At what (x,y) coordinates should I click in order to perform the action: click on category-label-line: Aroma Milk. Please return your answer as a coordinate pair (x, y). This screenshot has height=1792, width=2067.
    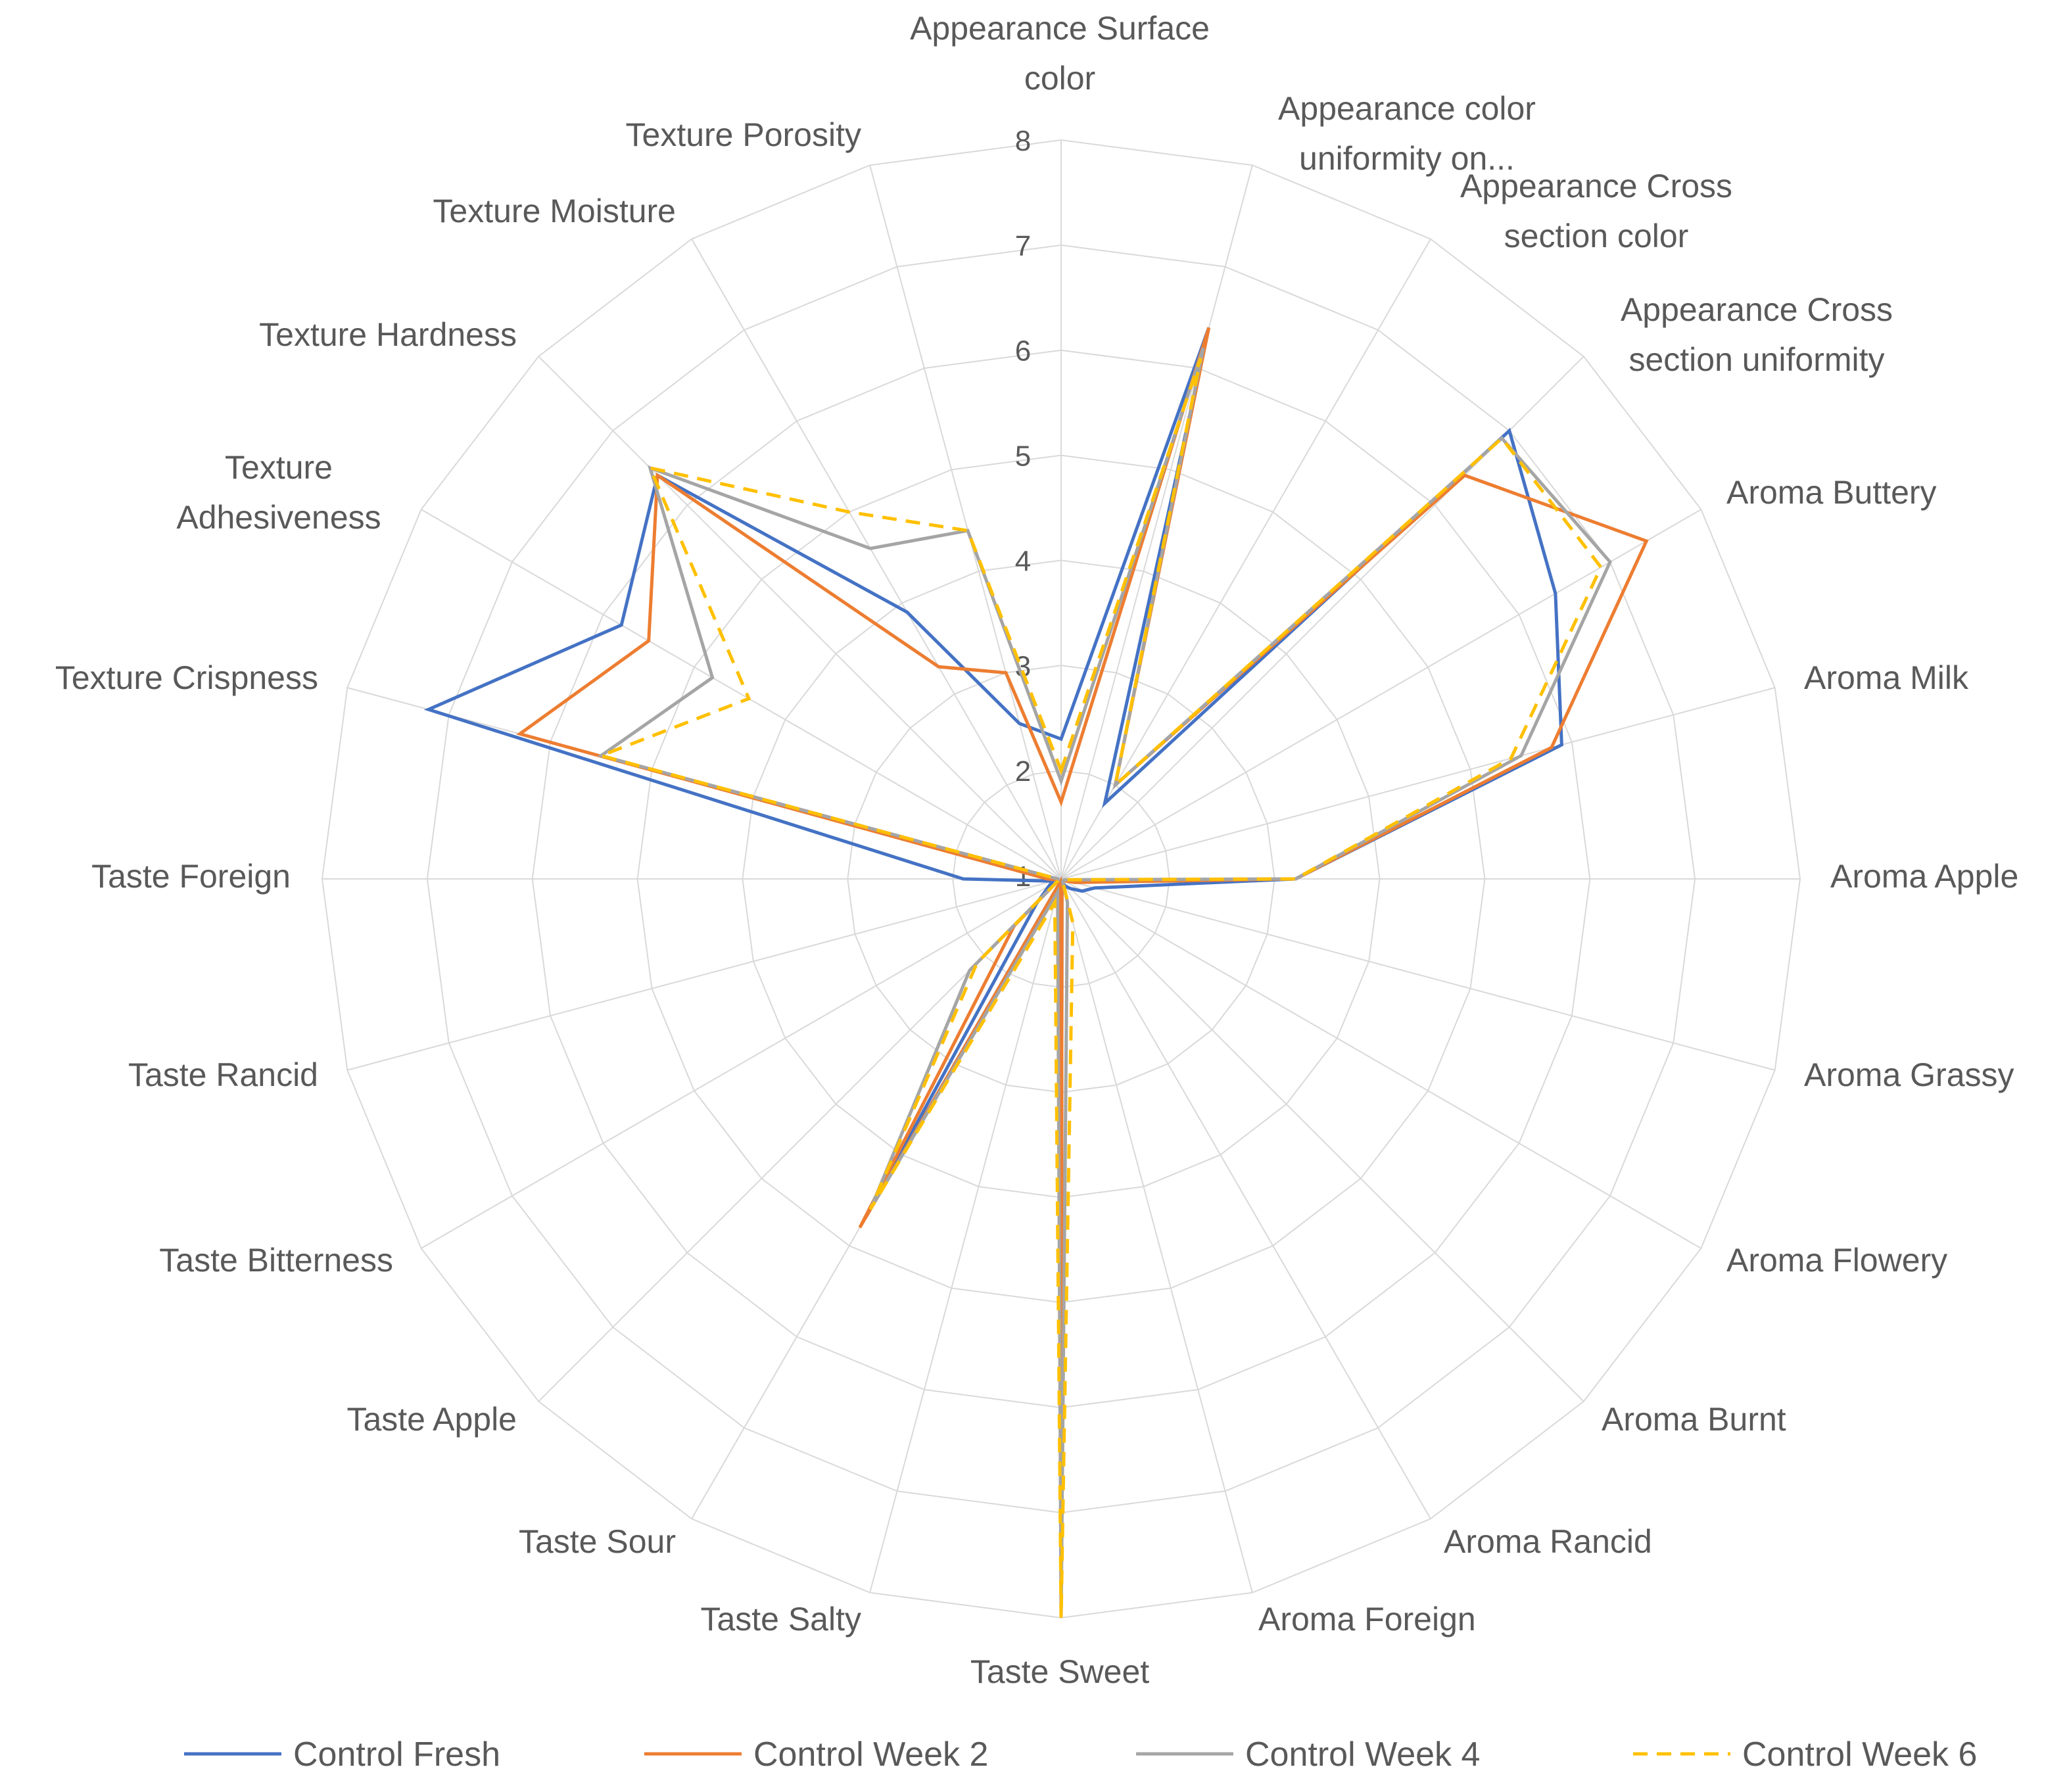
    Looking at the image, I should click on (1886, 677).